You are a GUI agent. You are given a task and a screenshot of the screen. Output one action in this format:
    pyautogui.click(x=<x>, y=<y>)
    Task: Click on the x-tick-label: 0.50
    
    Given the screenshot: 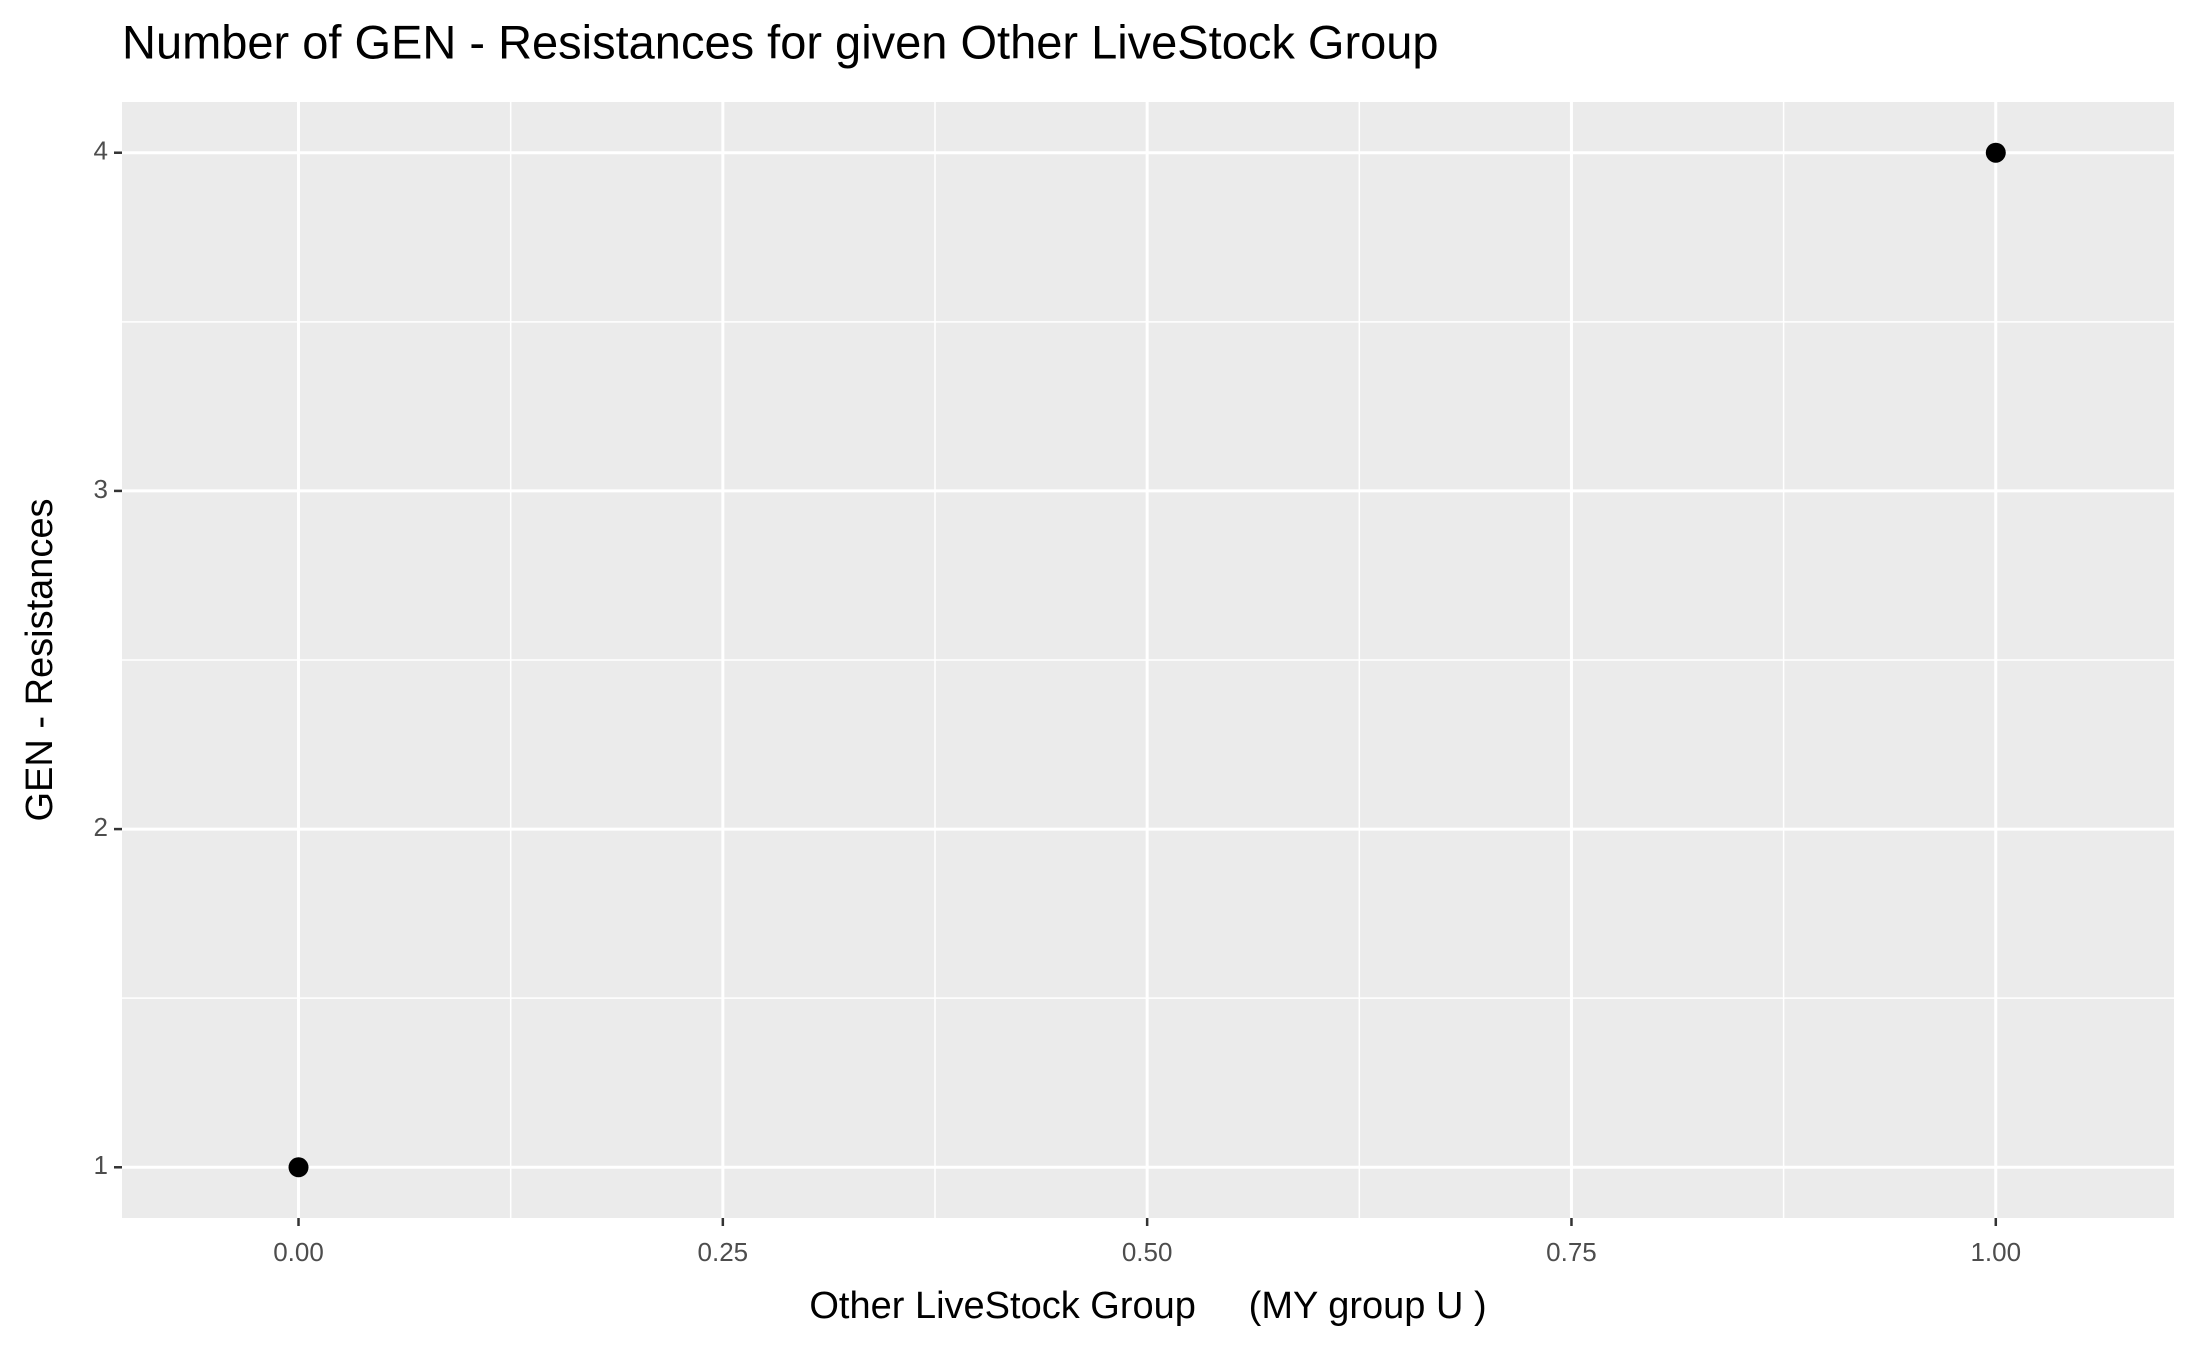 What is the action you would take?
    pyautogui.click(x=1147, y=1252)
    